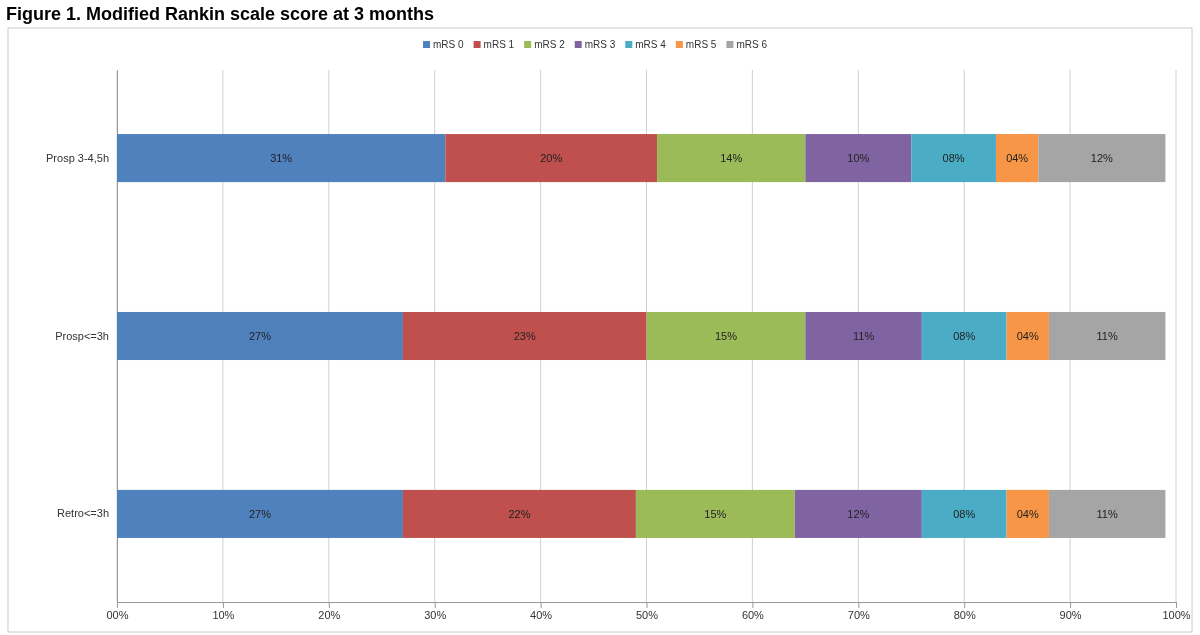 This screenshot has height=635, width=1200. Describe the element at coordinates (647, 614) in the screenshot. I see `x-tick-label: 50%` at that location.